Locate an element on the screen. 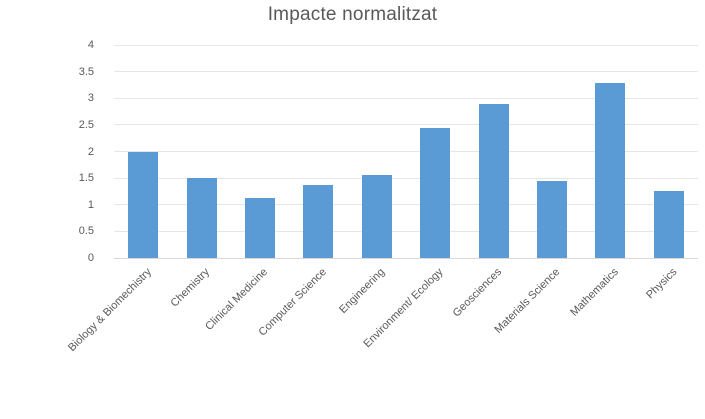 This screenshot has height=419, width=705. x-axis-label: Chemistry is located at coordinates (190, 288).